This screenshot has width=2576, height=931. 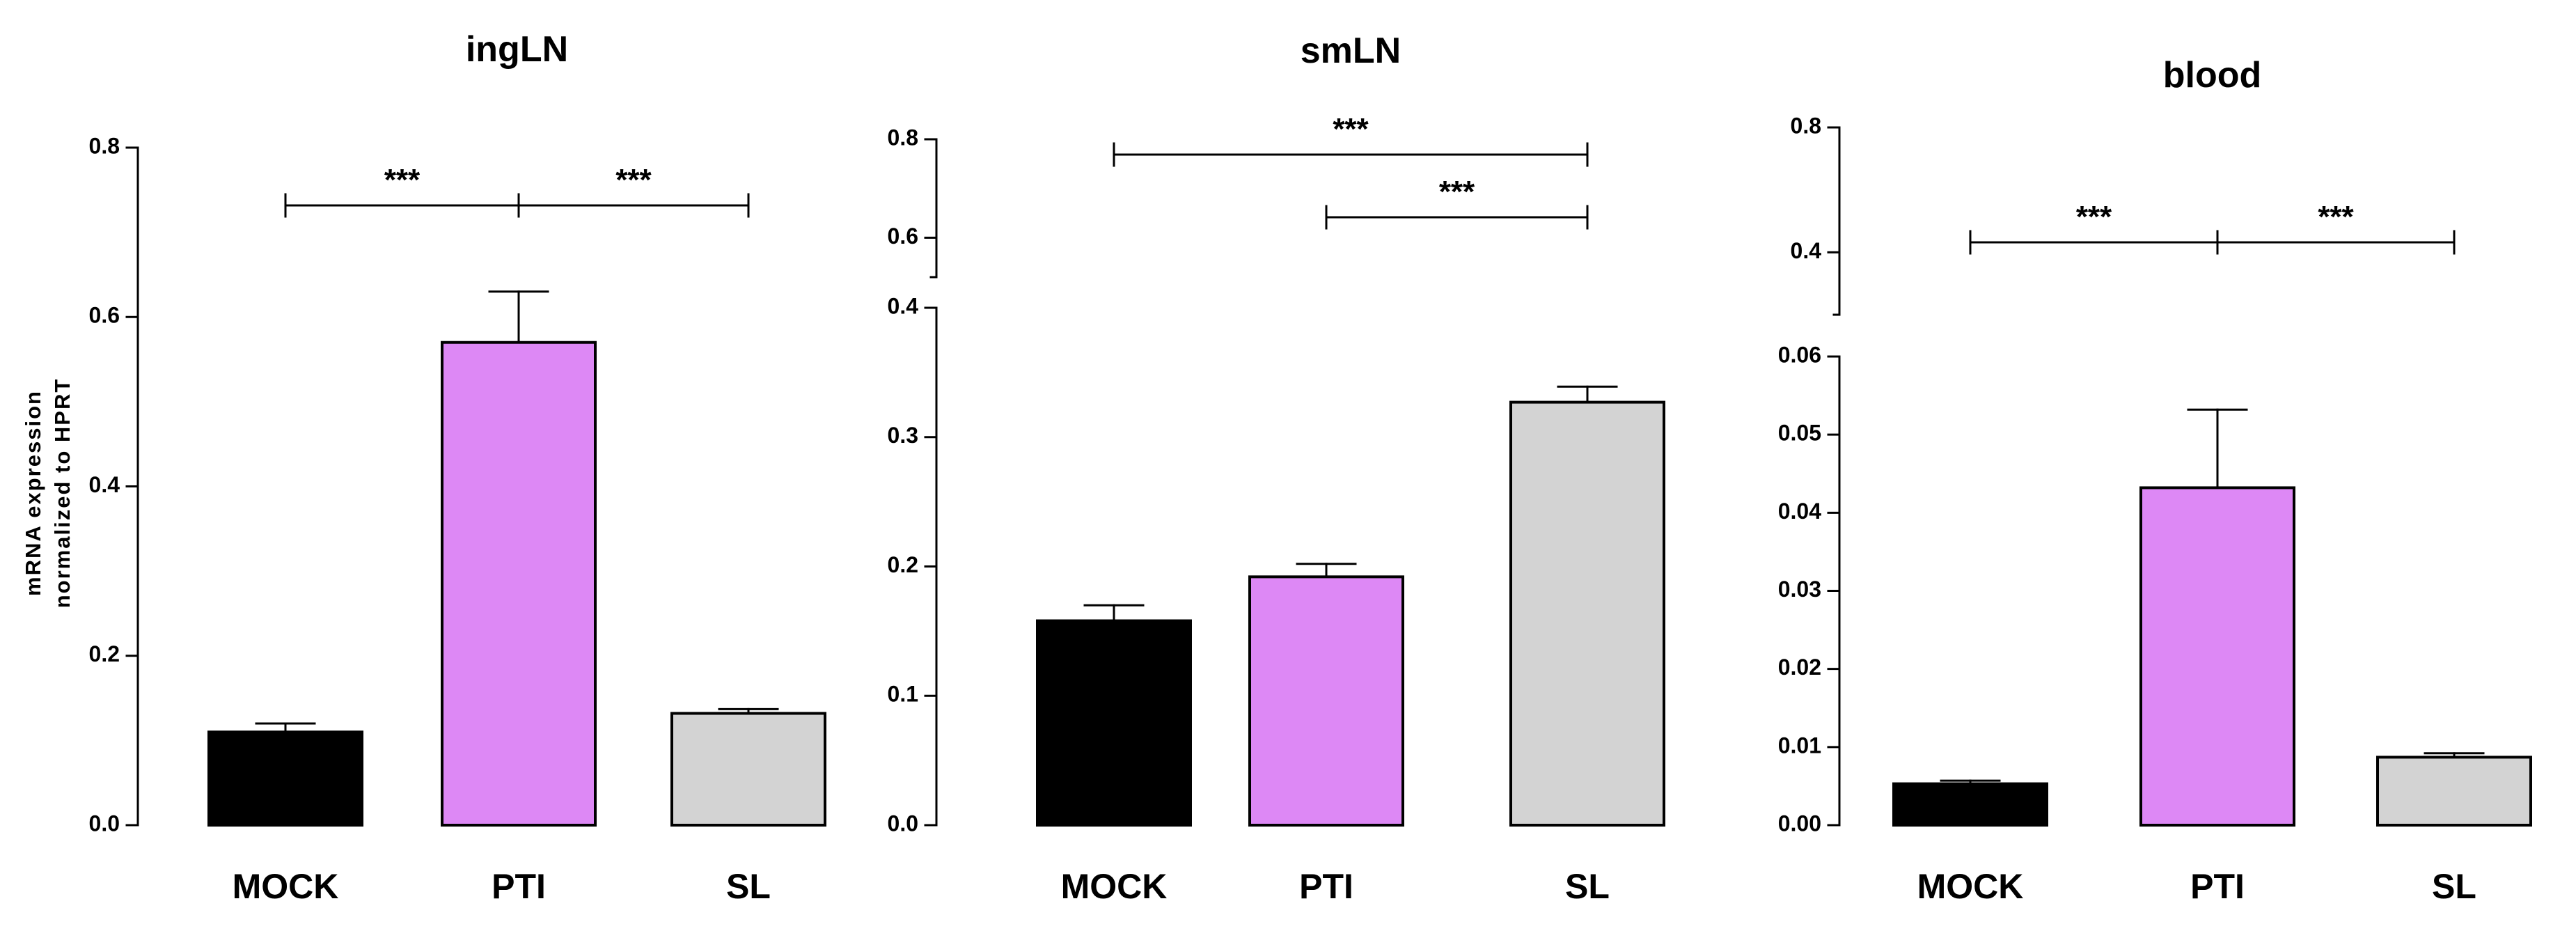 I want to click on panel-3-category-label-mock: MOCK, so click(x=1970, y=886).